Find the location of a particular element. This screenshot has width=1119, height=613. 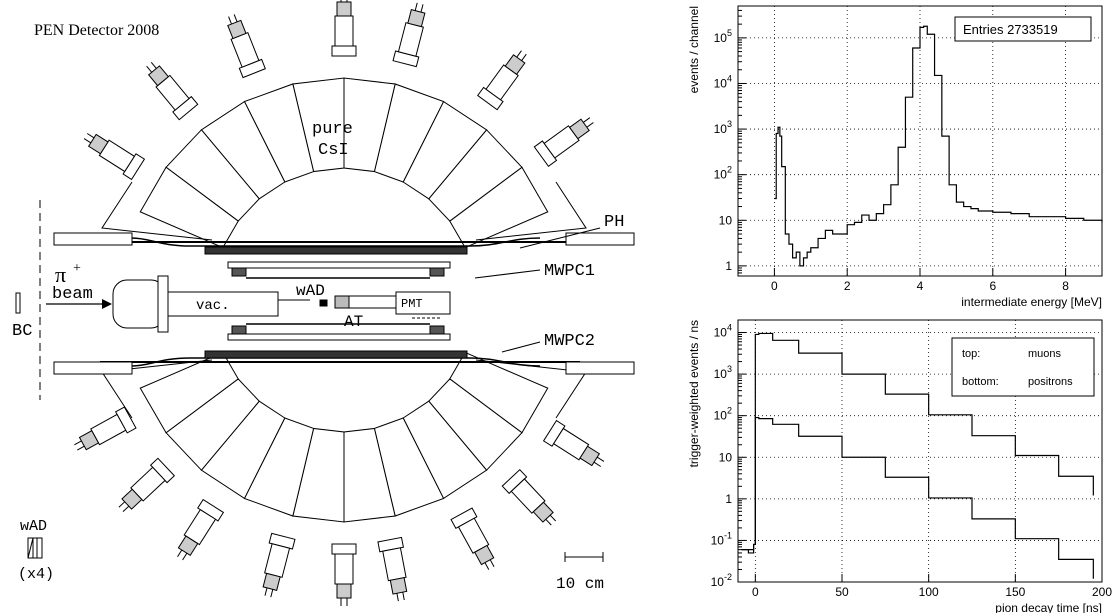

decay-x-axis-label: pion decay time [ns] is located at coordinates (1048, 607).